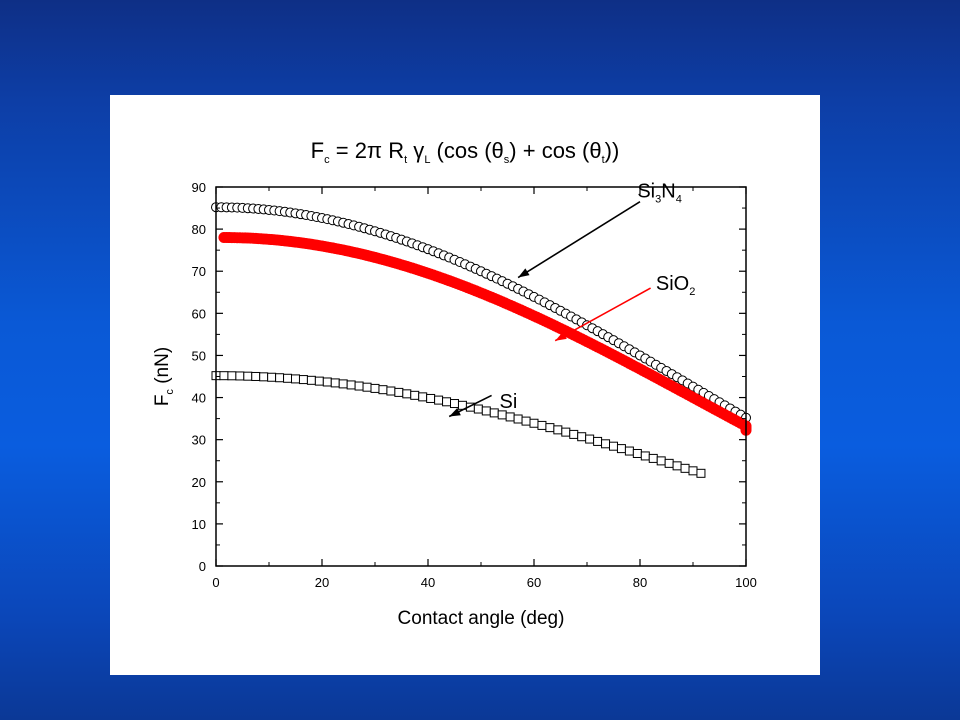 The height and width of the screenshot is (720, 960). Describe the element at coordinates (746, 582) in the screenshot. I see `x-tick-label: 100` at that location.